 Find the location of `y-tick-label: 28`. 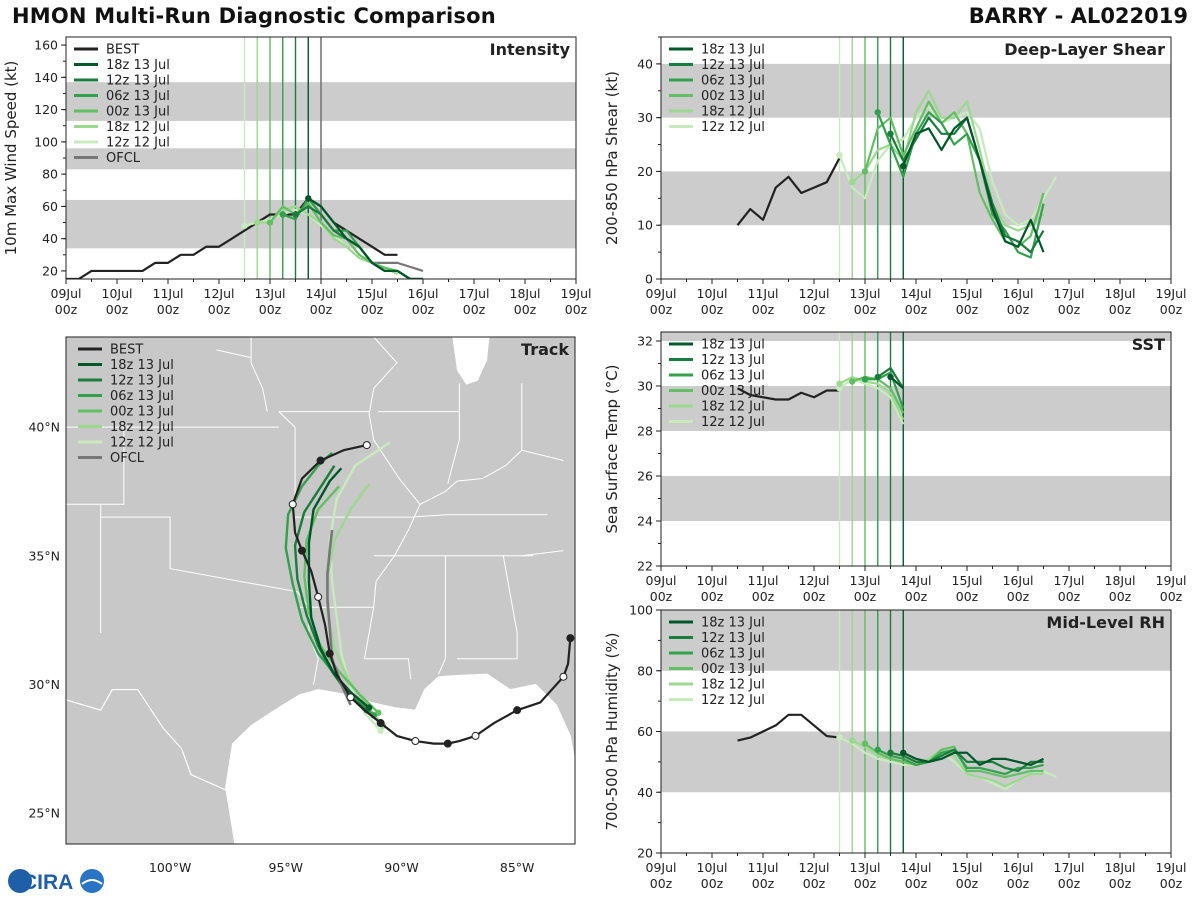

y-tick-label: 28 is located at coordinates (645, 431).